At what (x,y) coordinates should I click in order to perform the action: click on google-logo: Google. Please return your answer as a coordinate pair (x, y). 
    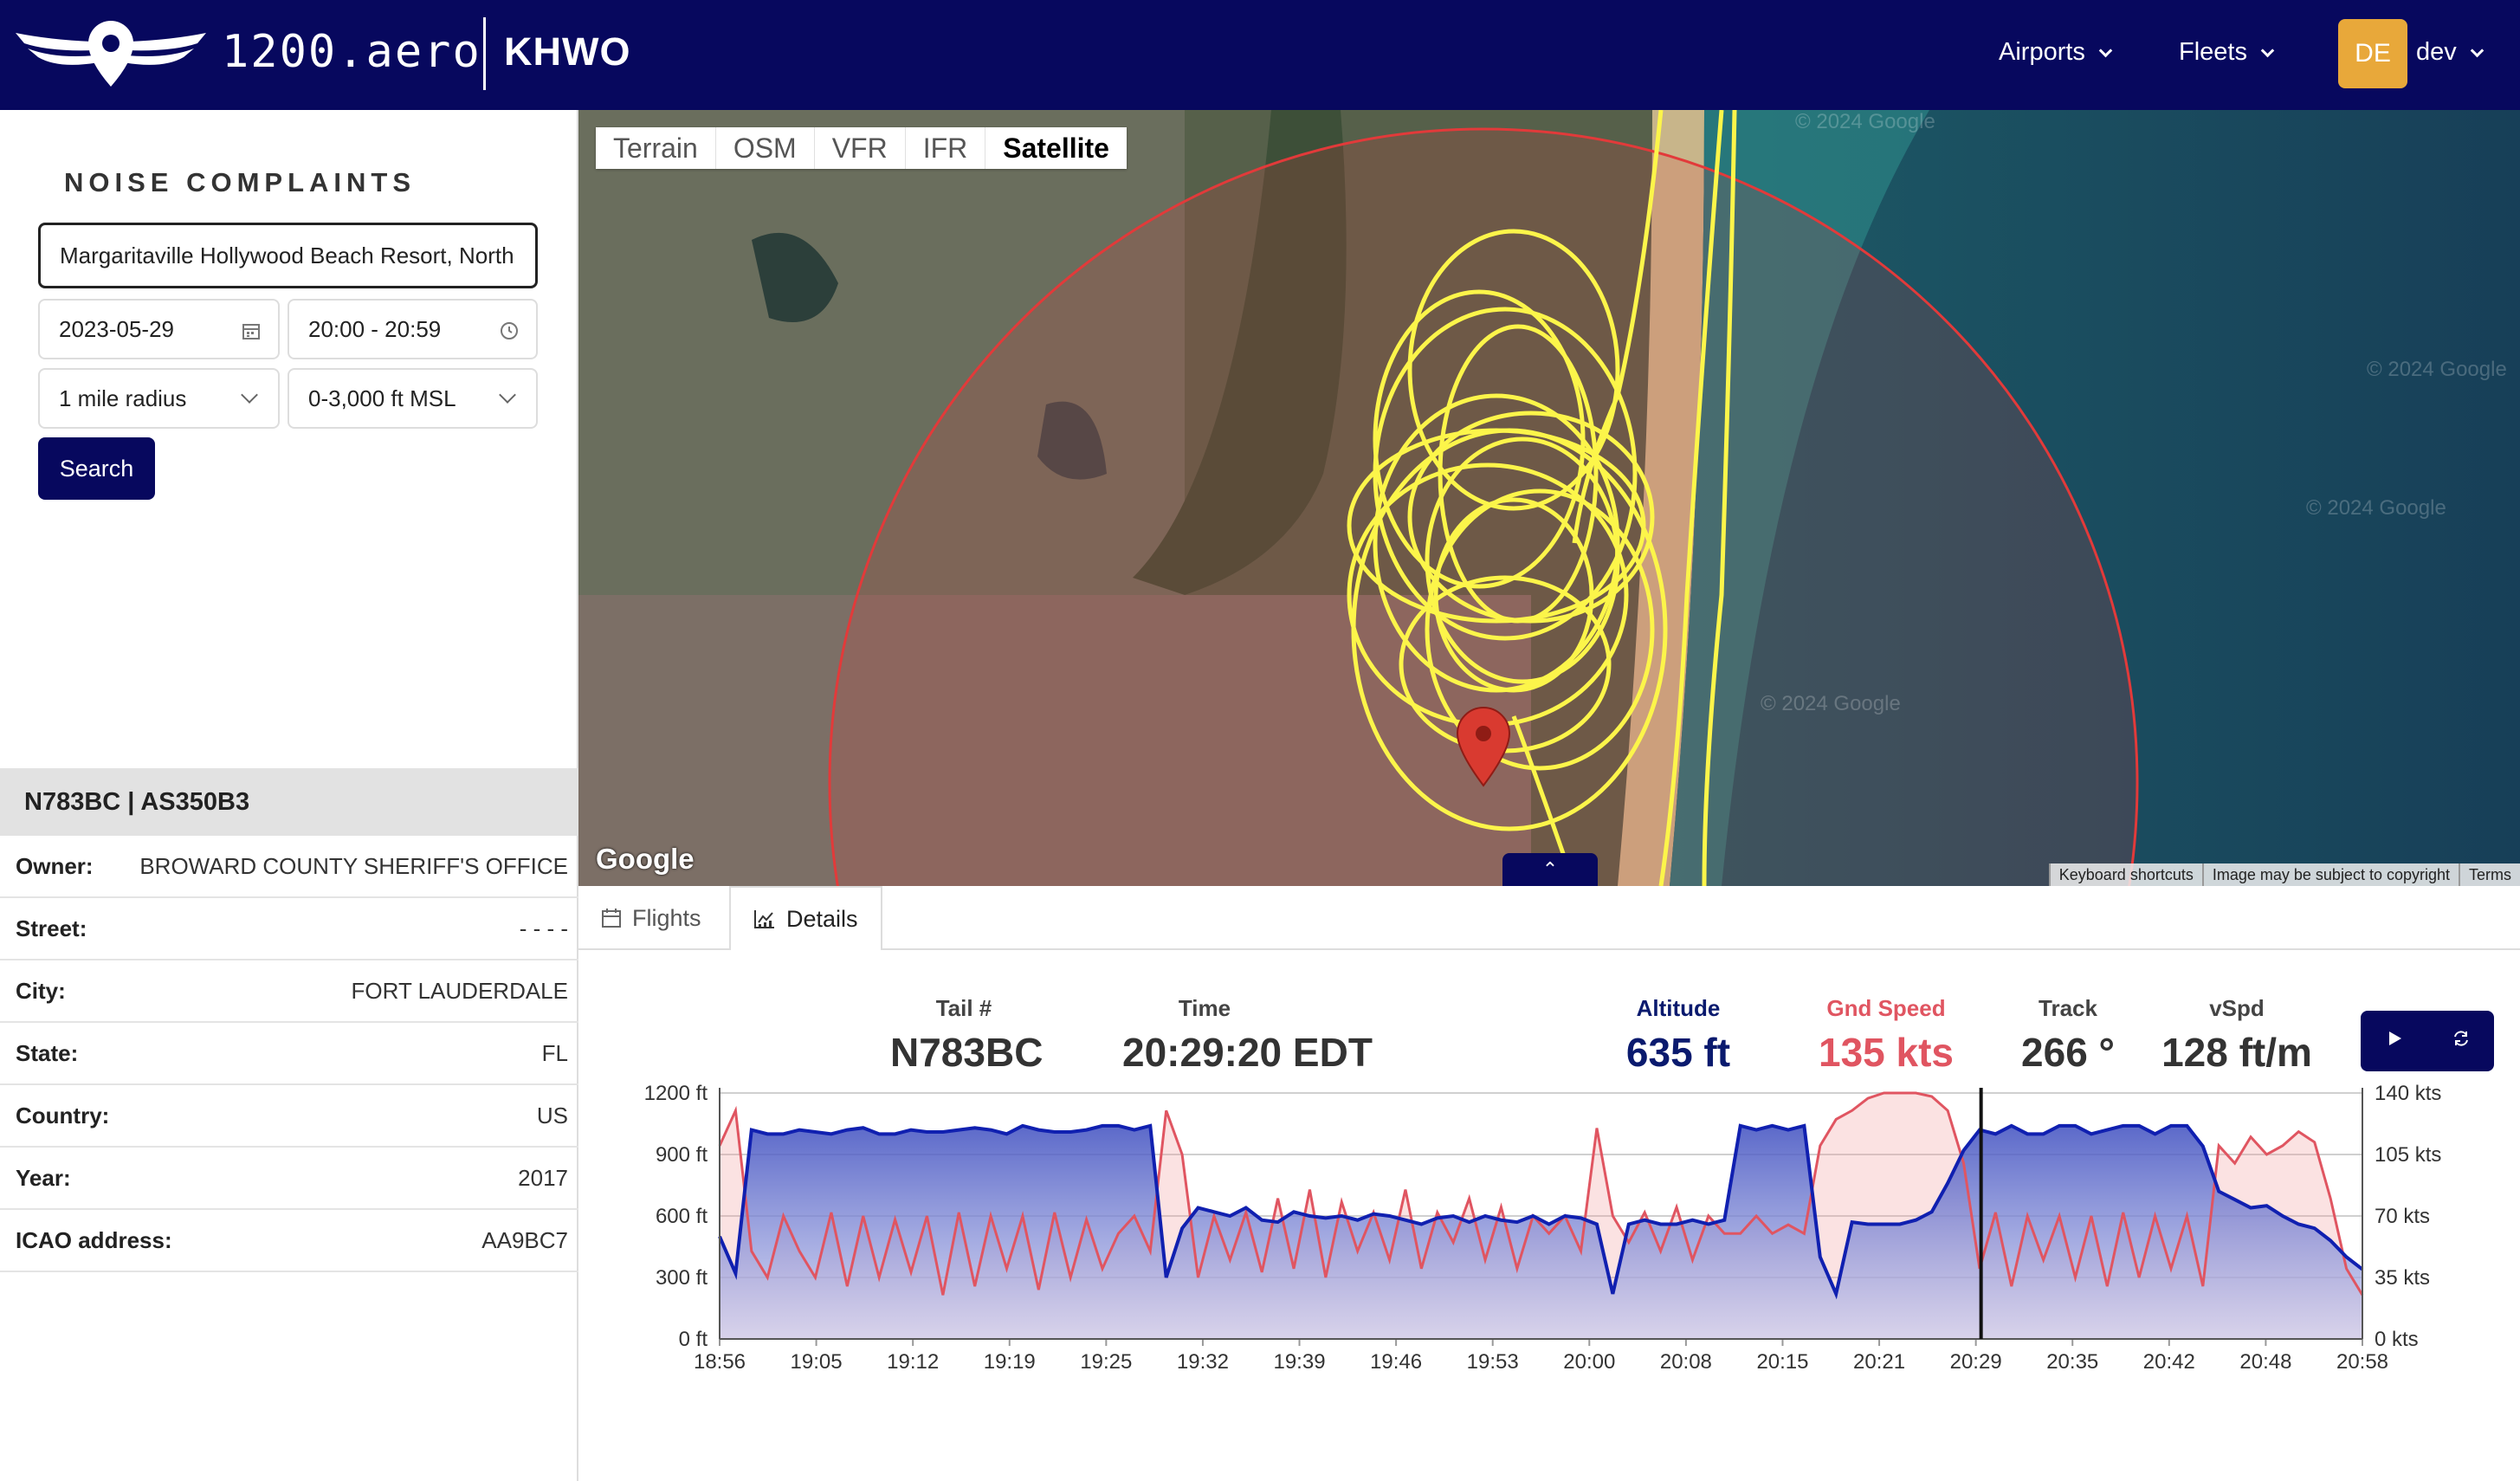
    Looking at the image, I should click on (645, 859).